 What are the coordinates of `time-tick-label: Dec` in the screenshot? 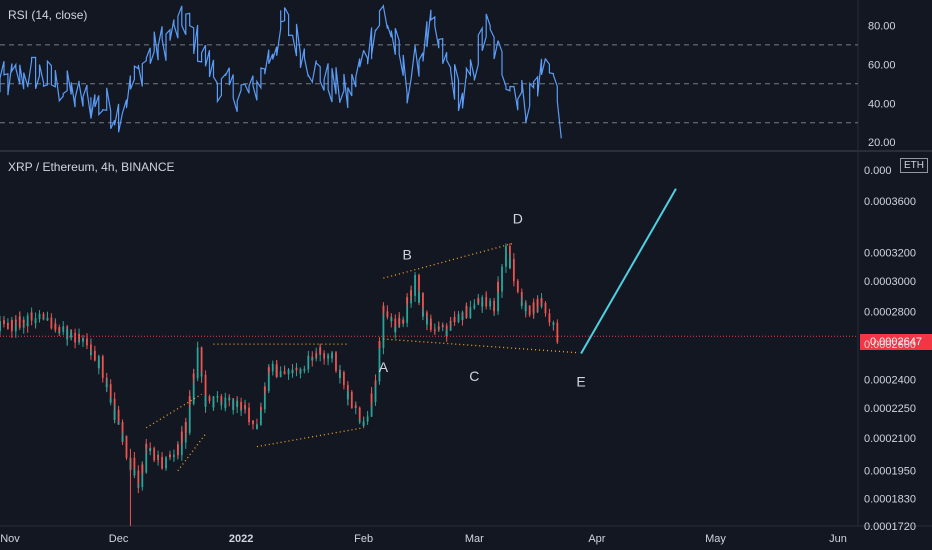 It's located at (119, 539).